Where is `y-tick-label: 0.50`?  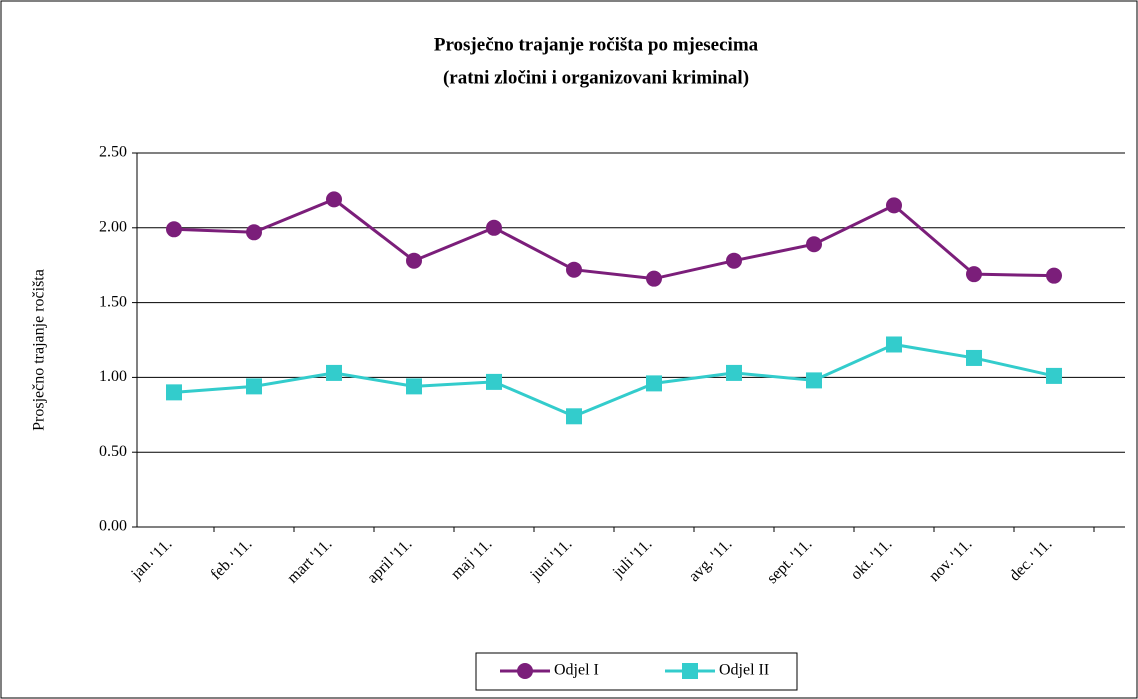 y-tick-label: 0.50 is located at coordinates (113, 451).